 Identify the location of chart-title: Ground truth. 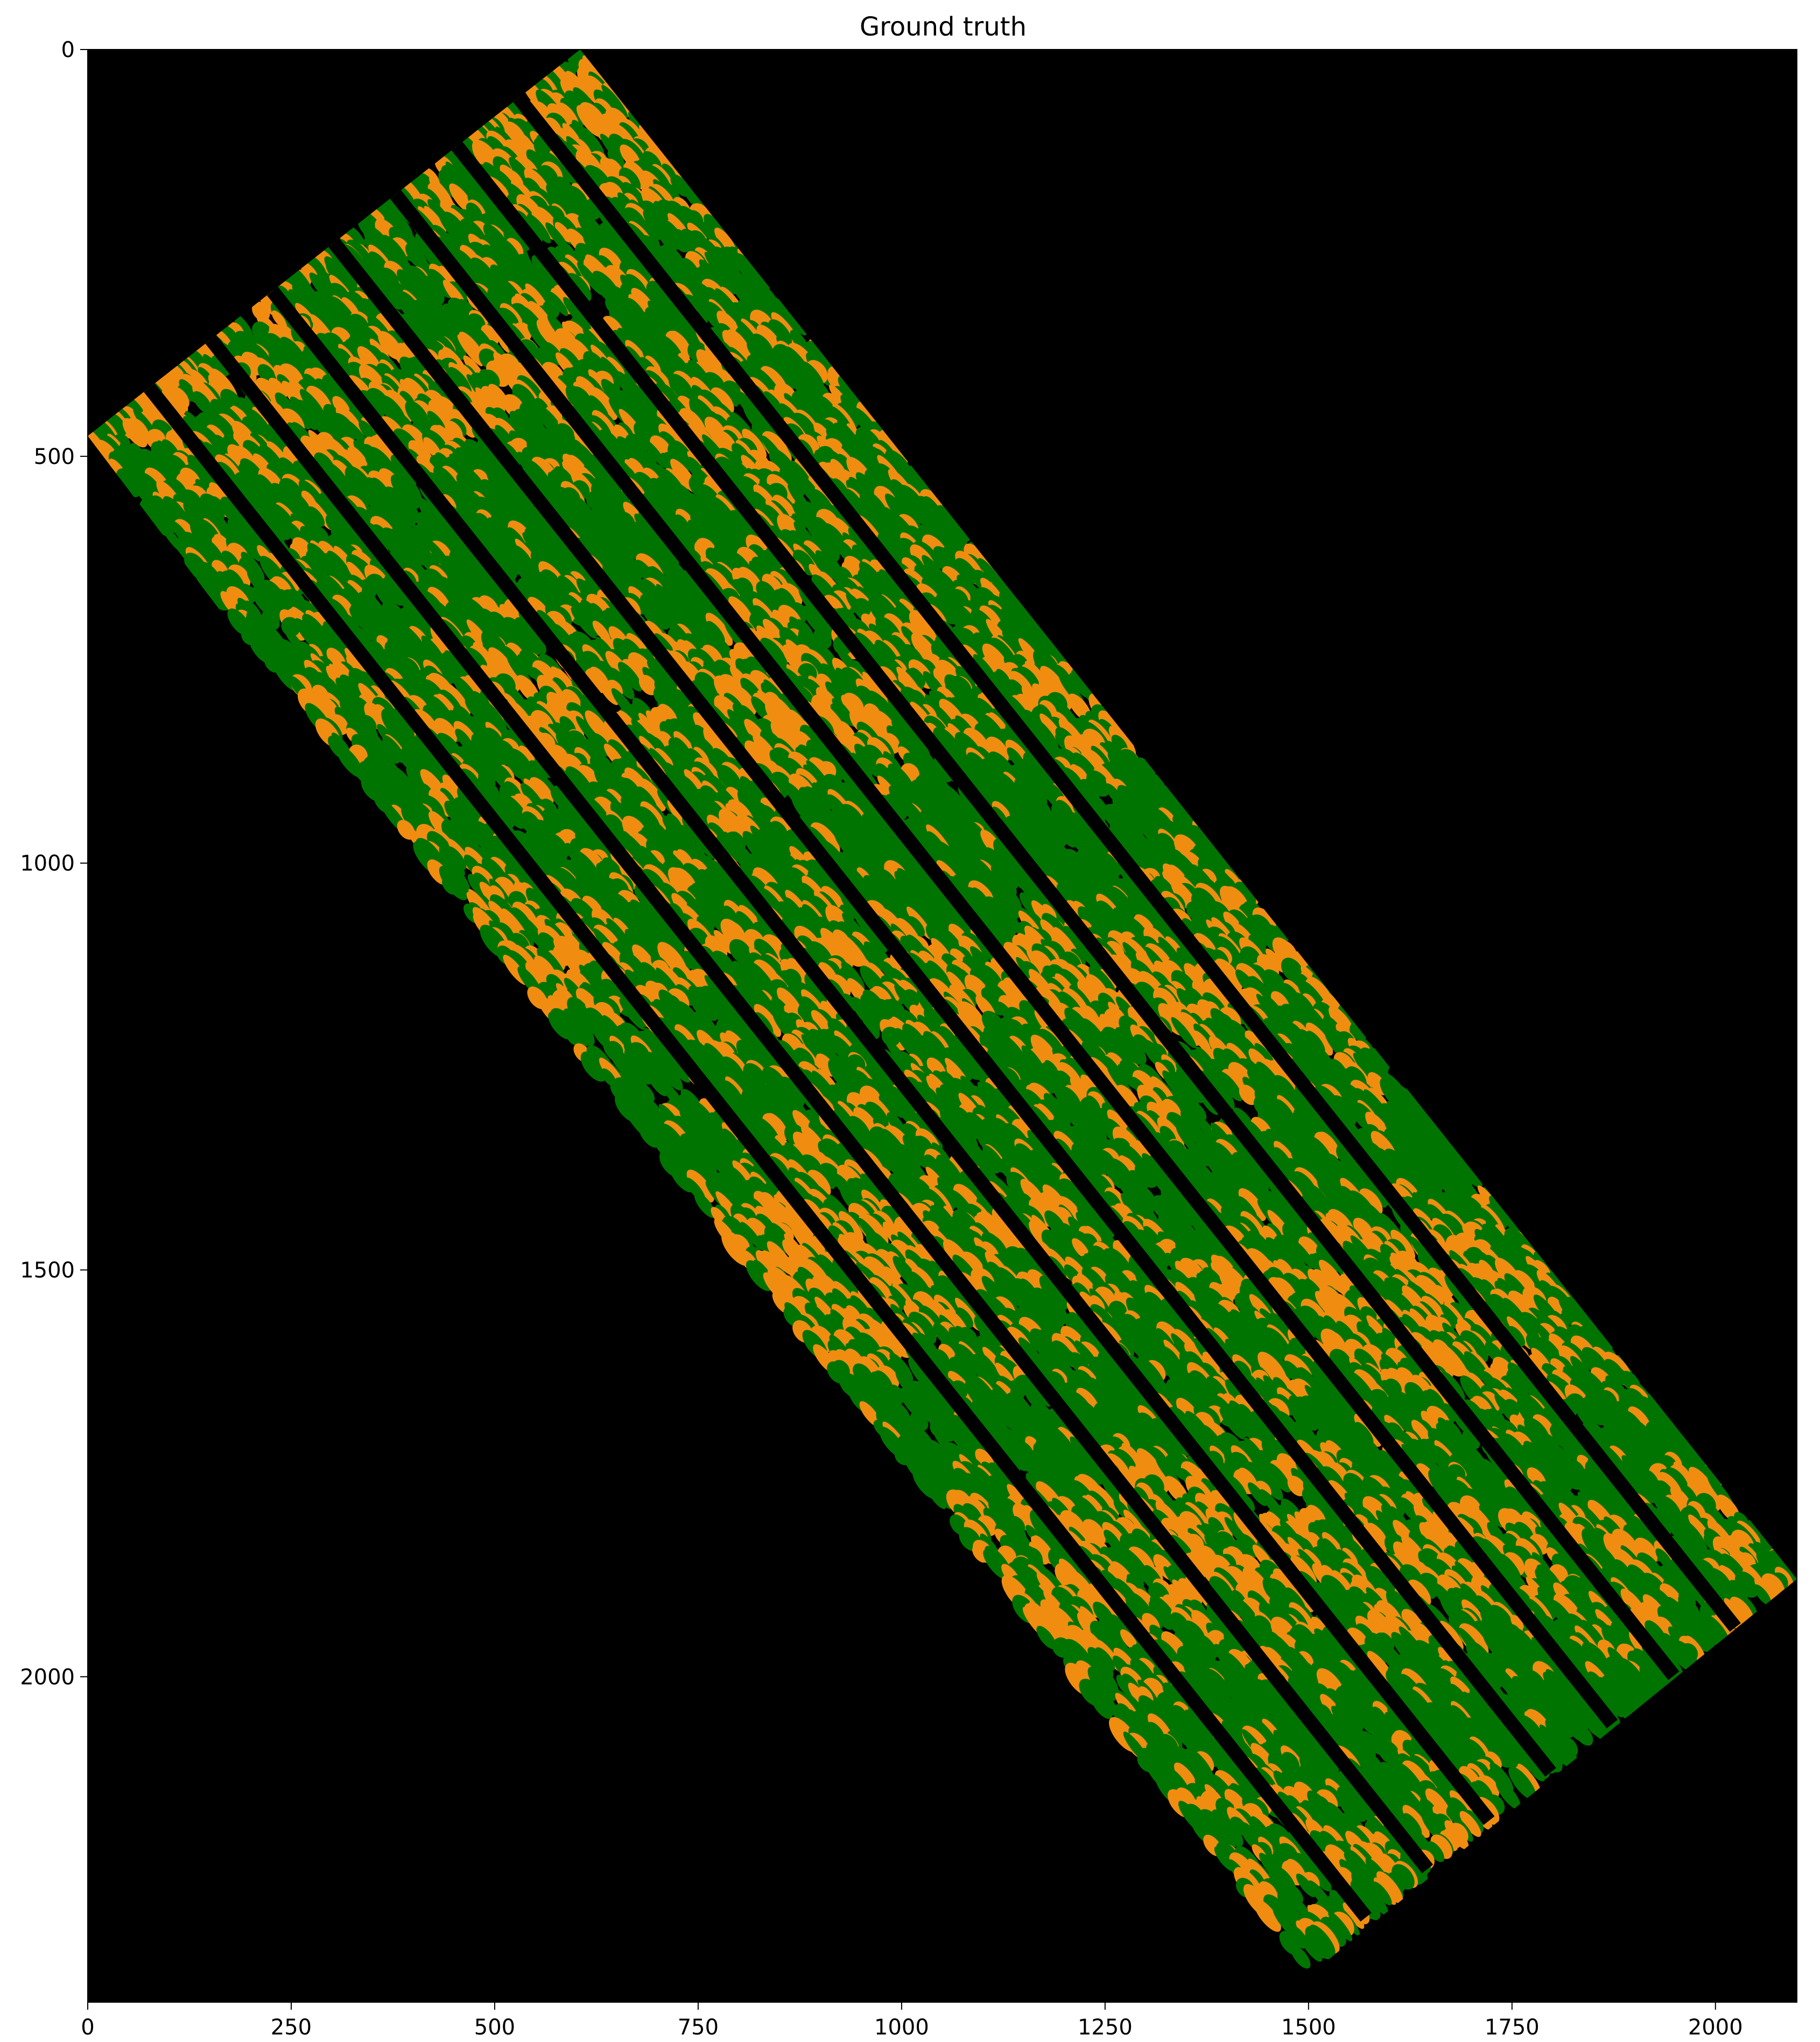
(943, 27).